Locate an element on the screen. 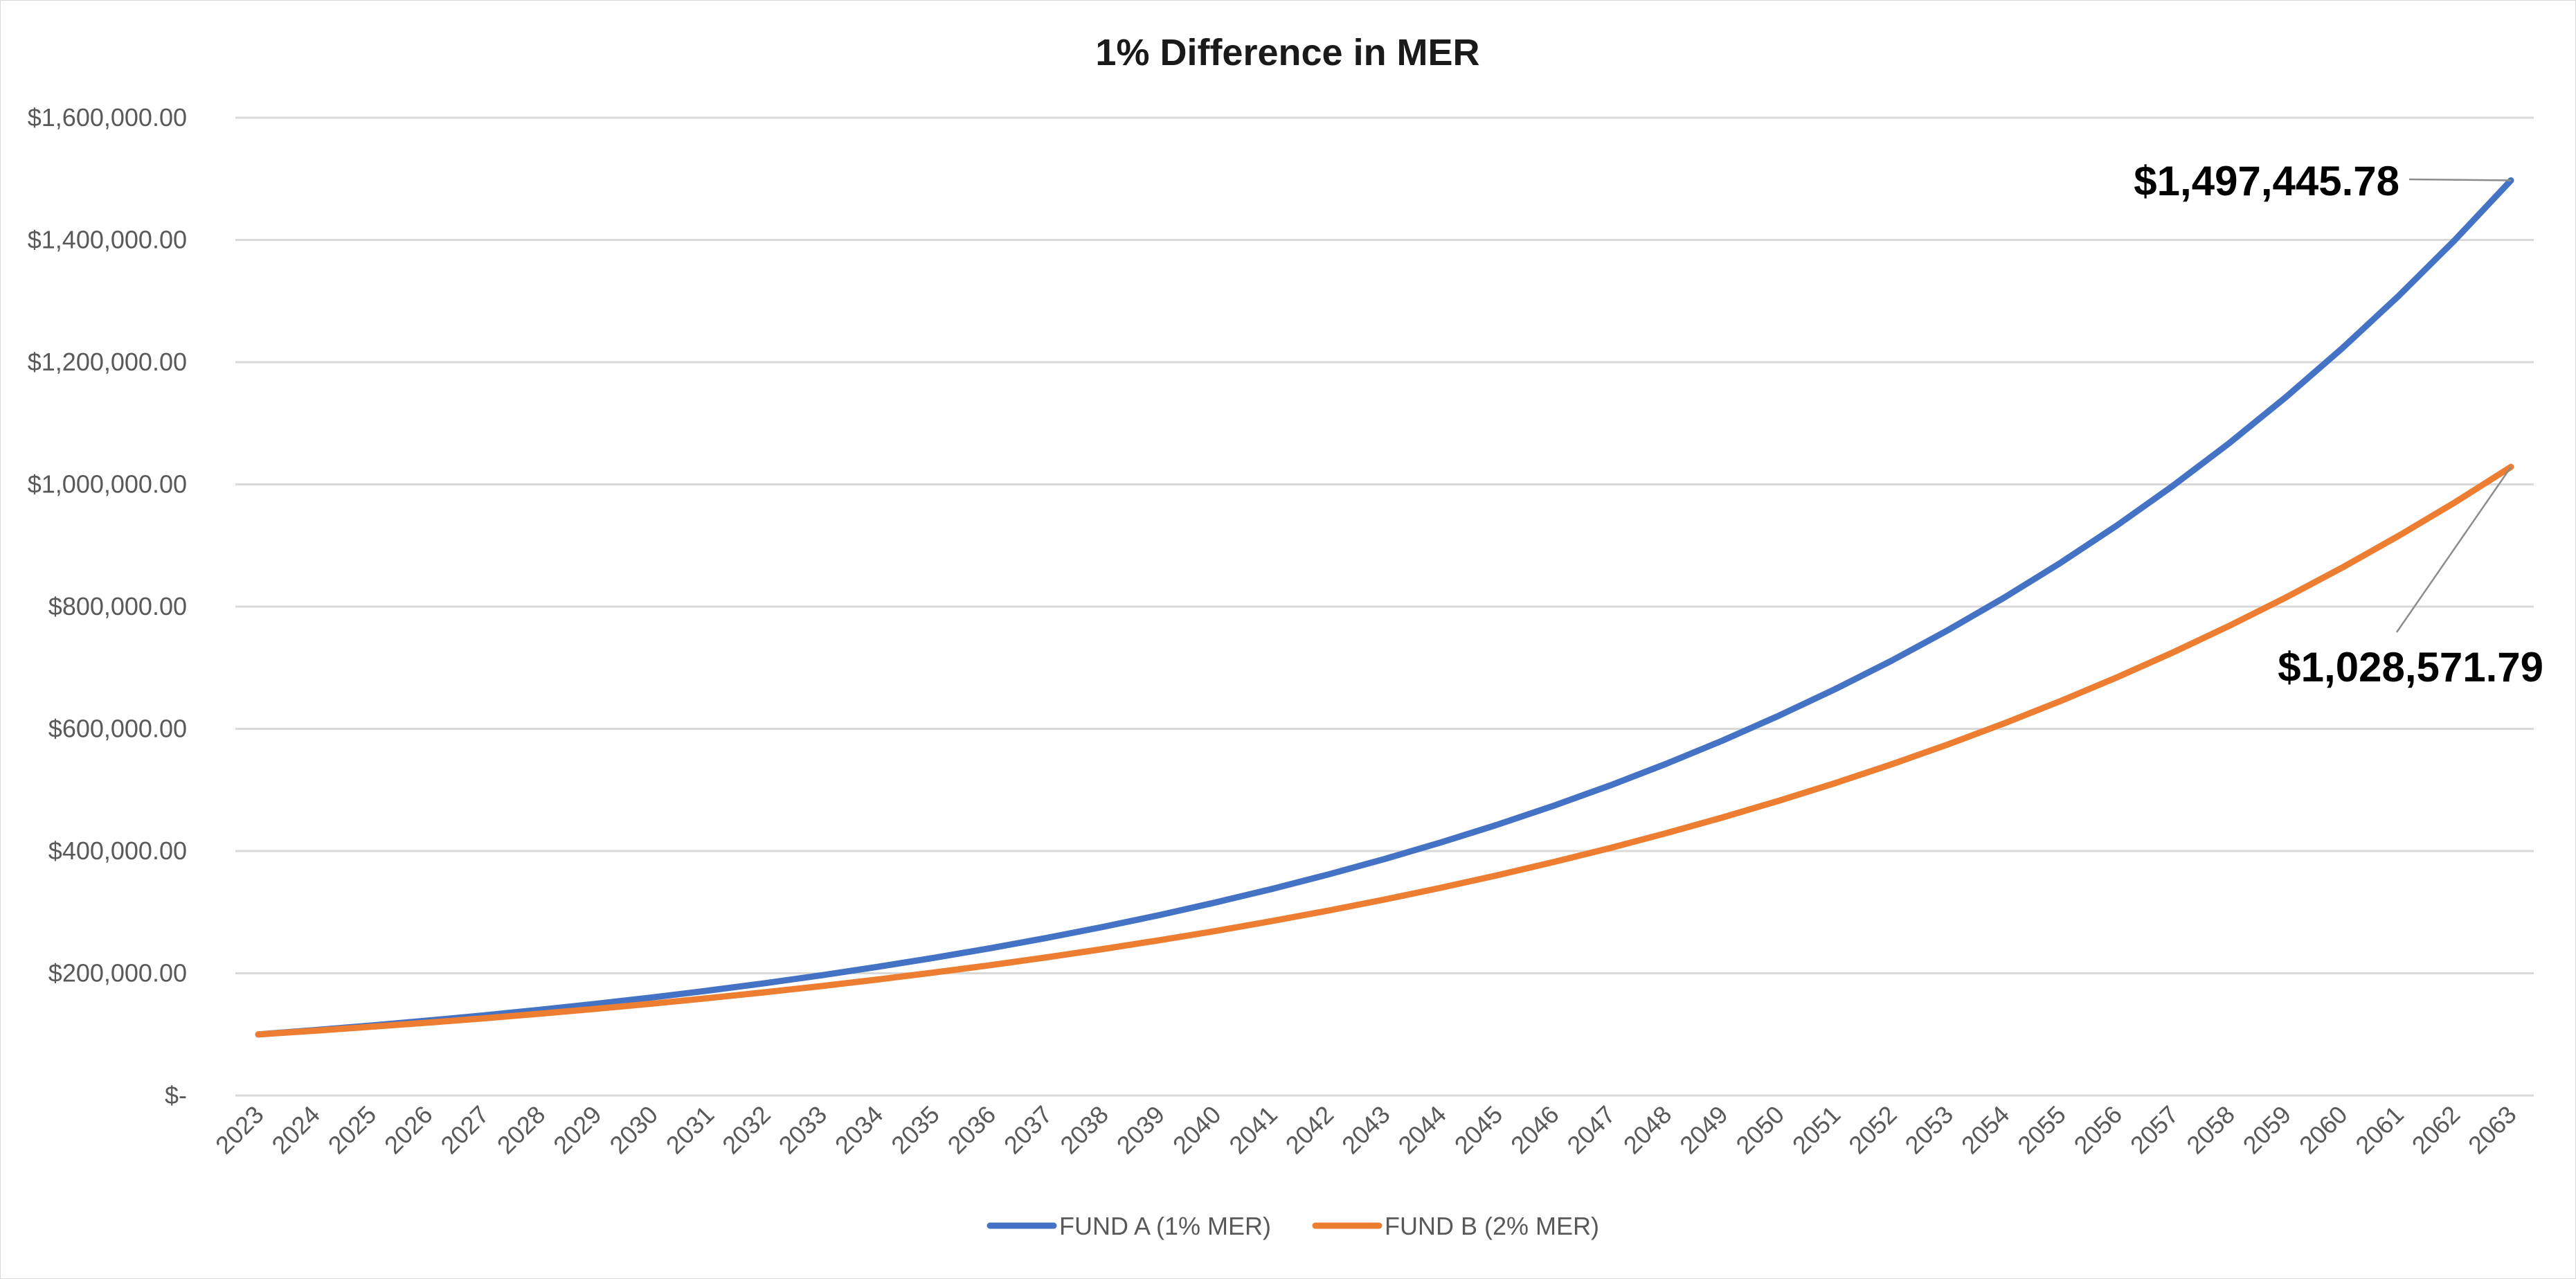 The image size is (2576, 1279). x-tick-label: 2044 is located at coordinates (1422, 1130).